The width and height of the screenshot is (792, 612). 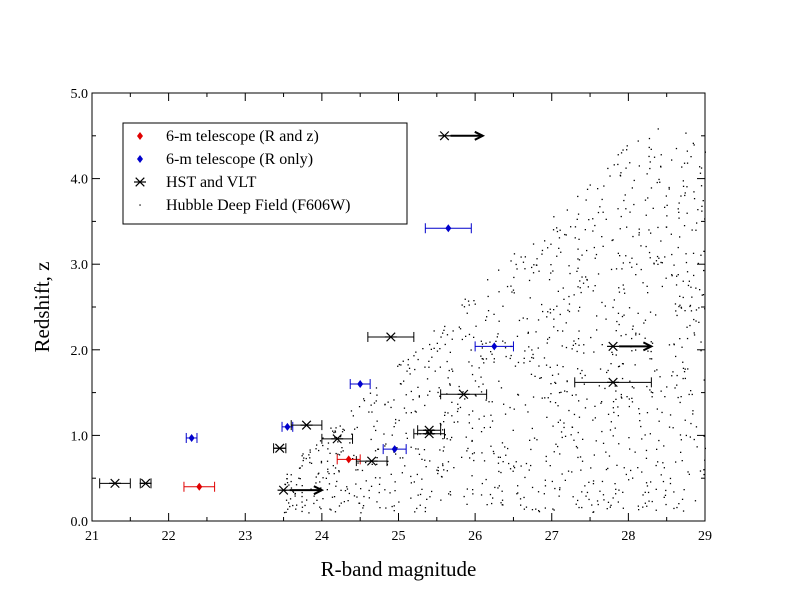 What do you see at coordinates (244, 205) in the screenshot?
I see `legend-item: Hubble Deep Field (F606W)` at bounding box center [244, 205].